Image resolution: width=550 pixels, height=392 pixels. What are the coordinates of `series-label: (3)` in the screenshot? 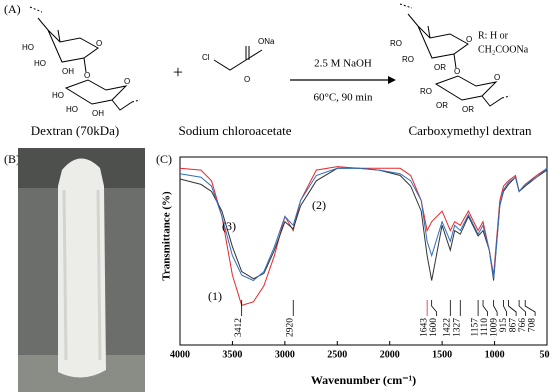 It's located at (229, 226).